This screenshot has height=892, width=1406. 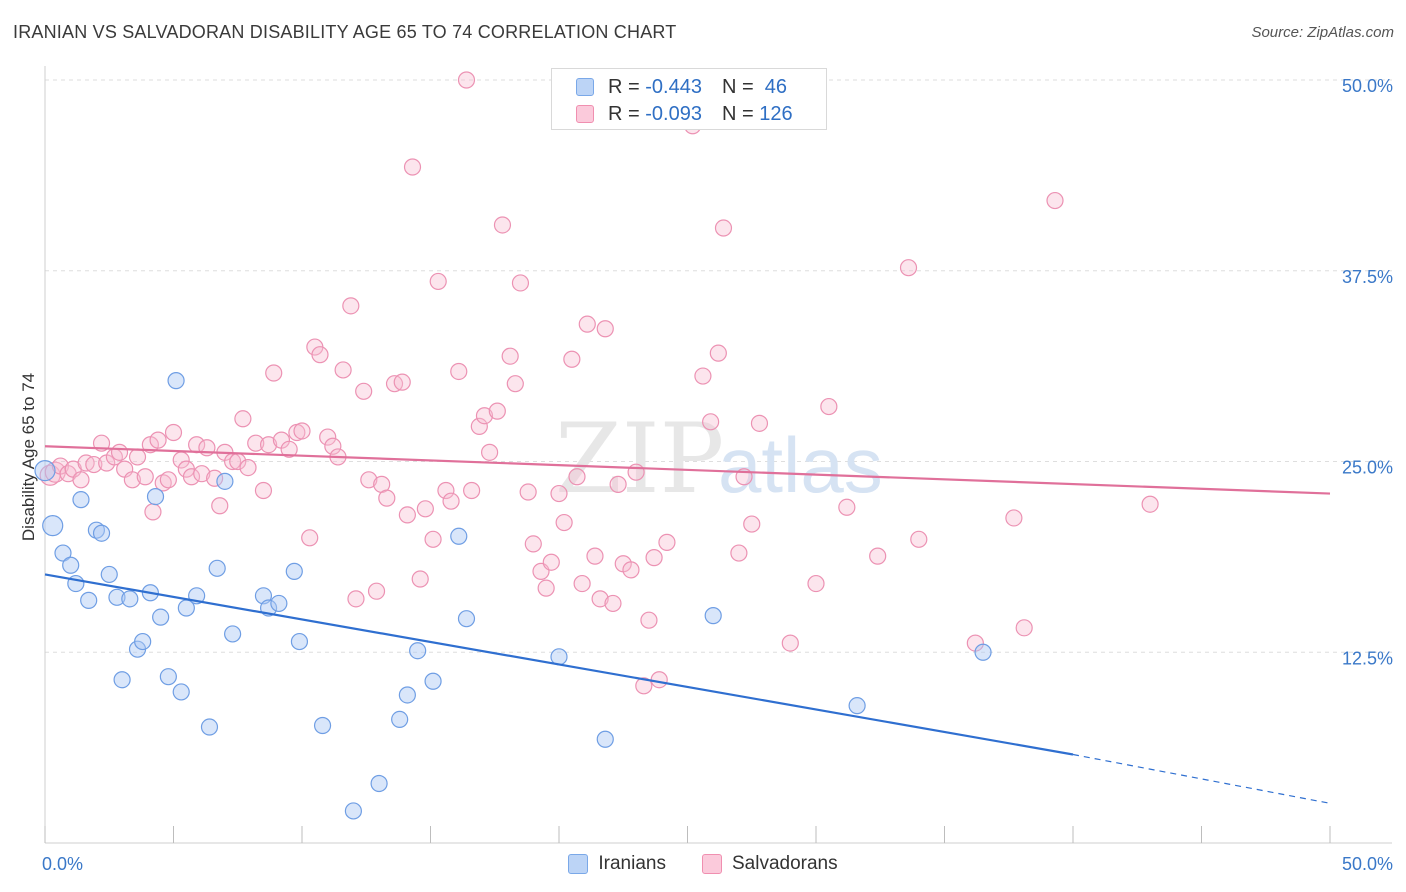 I want to click on series-label-iranians: Iranians, so click(x=632, y=863).